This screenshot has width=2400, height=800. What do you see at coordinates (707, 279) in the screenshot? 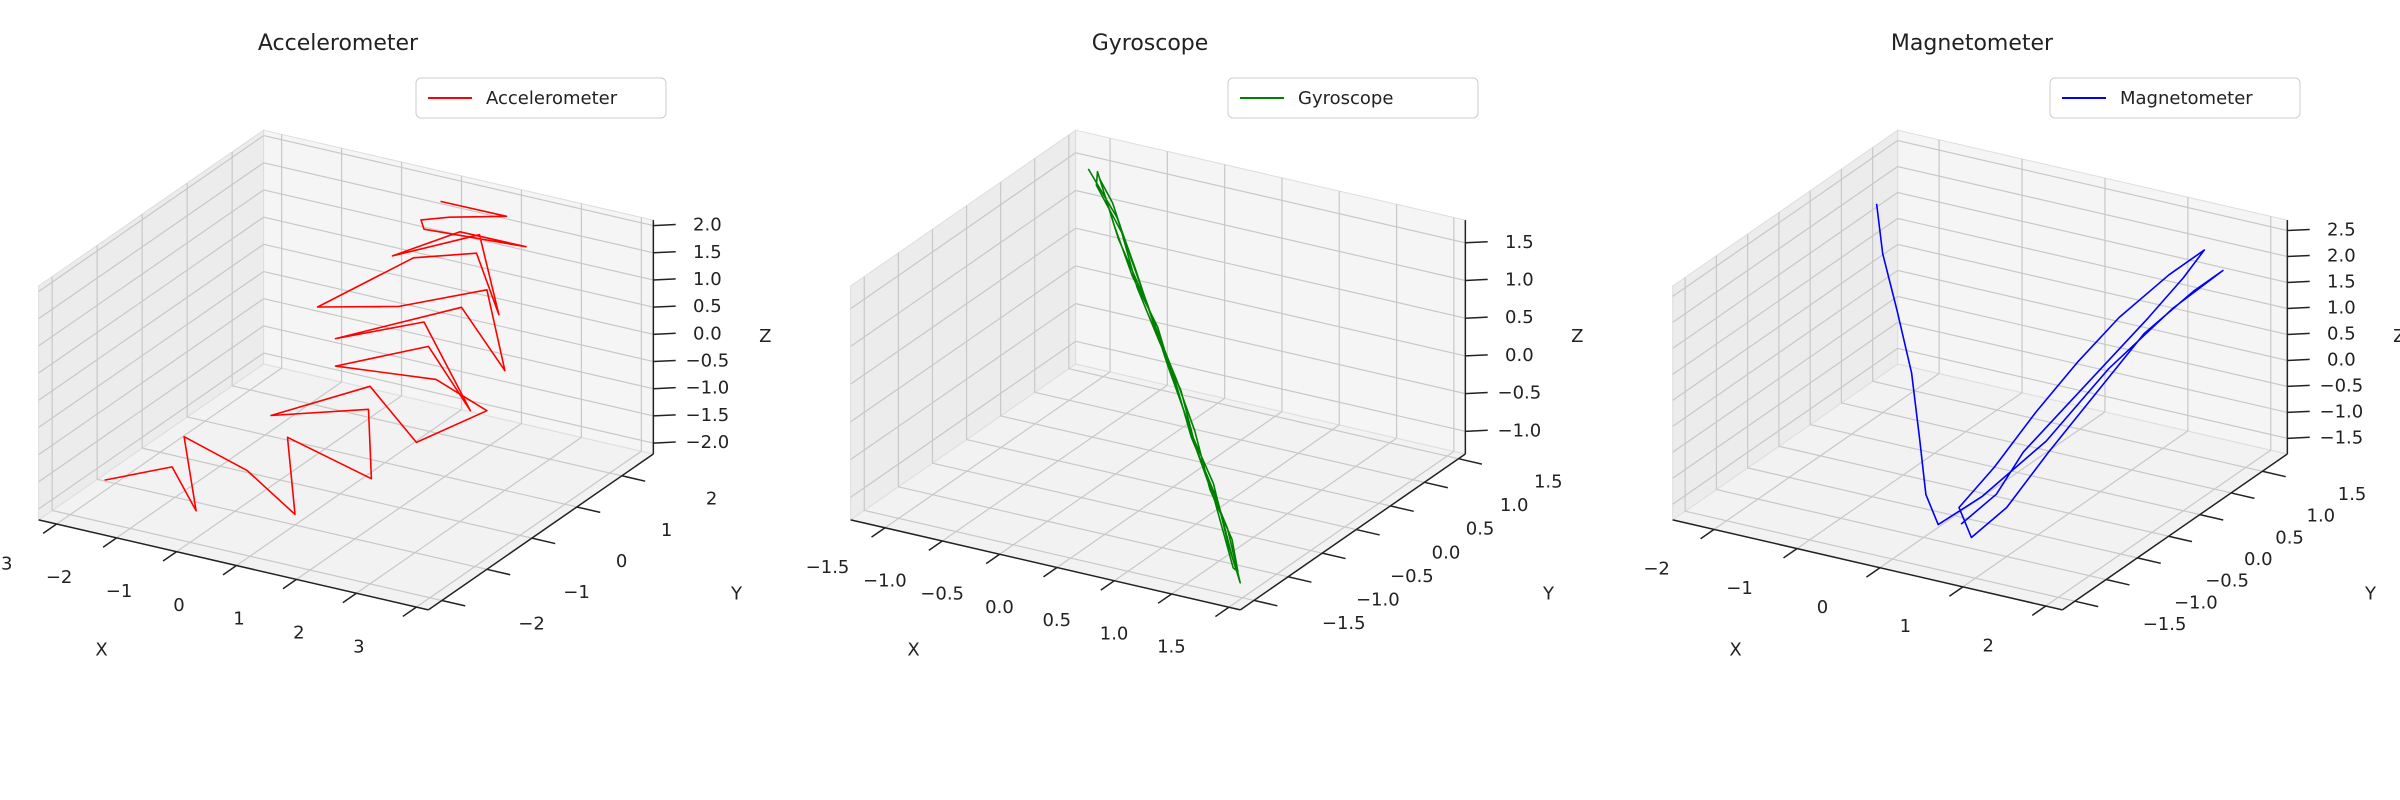
I see `z-tick-label: 1.0` at bounding box center [707, 279].